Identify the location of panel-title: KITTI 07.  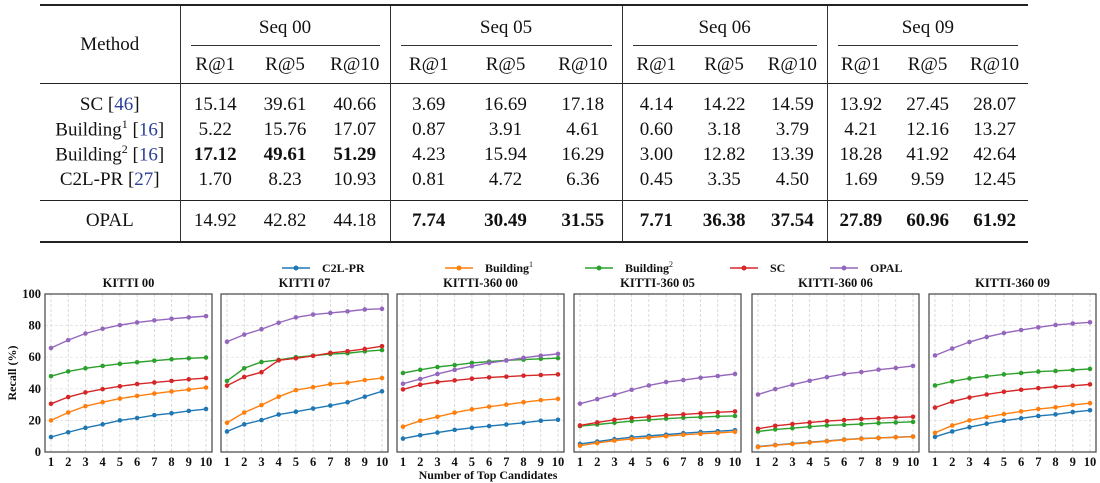
(305, 283).